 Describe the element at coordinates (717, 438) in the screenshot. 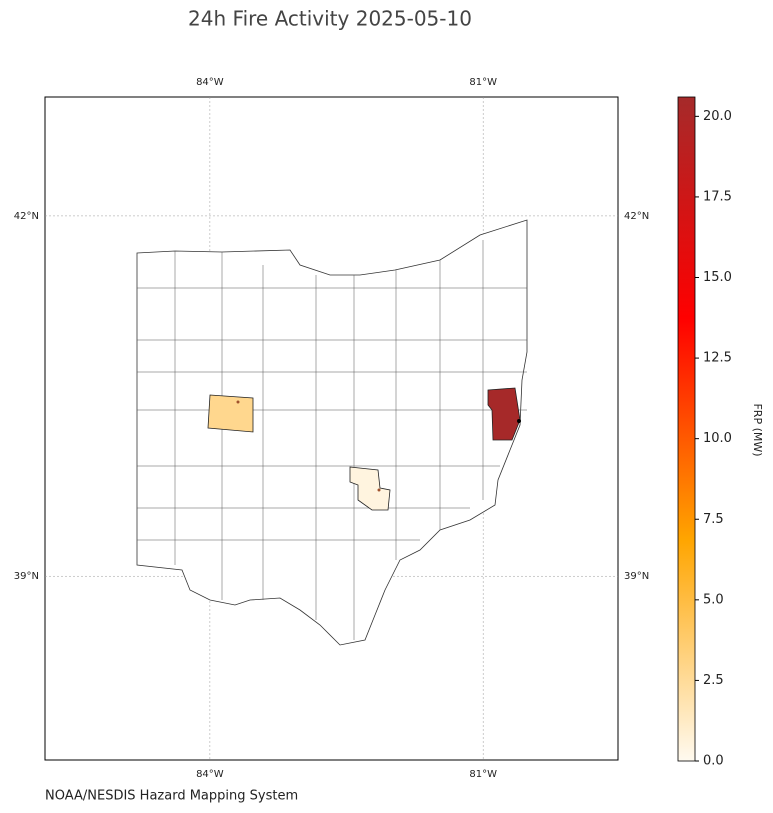

I see `colorbar-tick-label: 10.0` at that location.